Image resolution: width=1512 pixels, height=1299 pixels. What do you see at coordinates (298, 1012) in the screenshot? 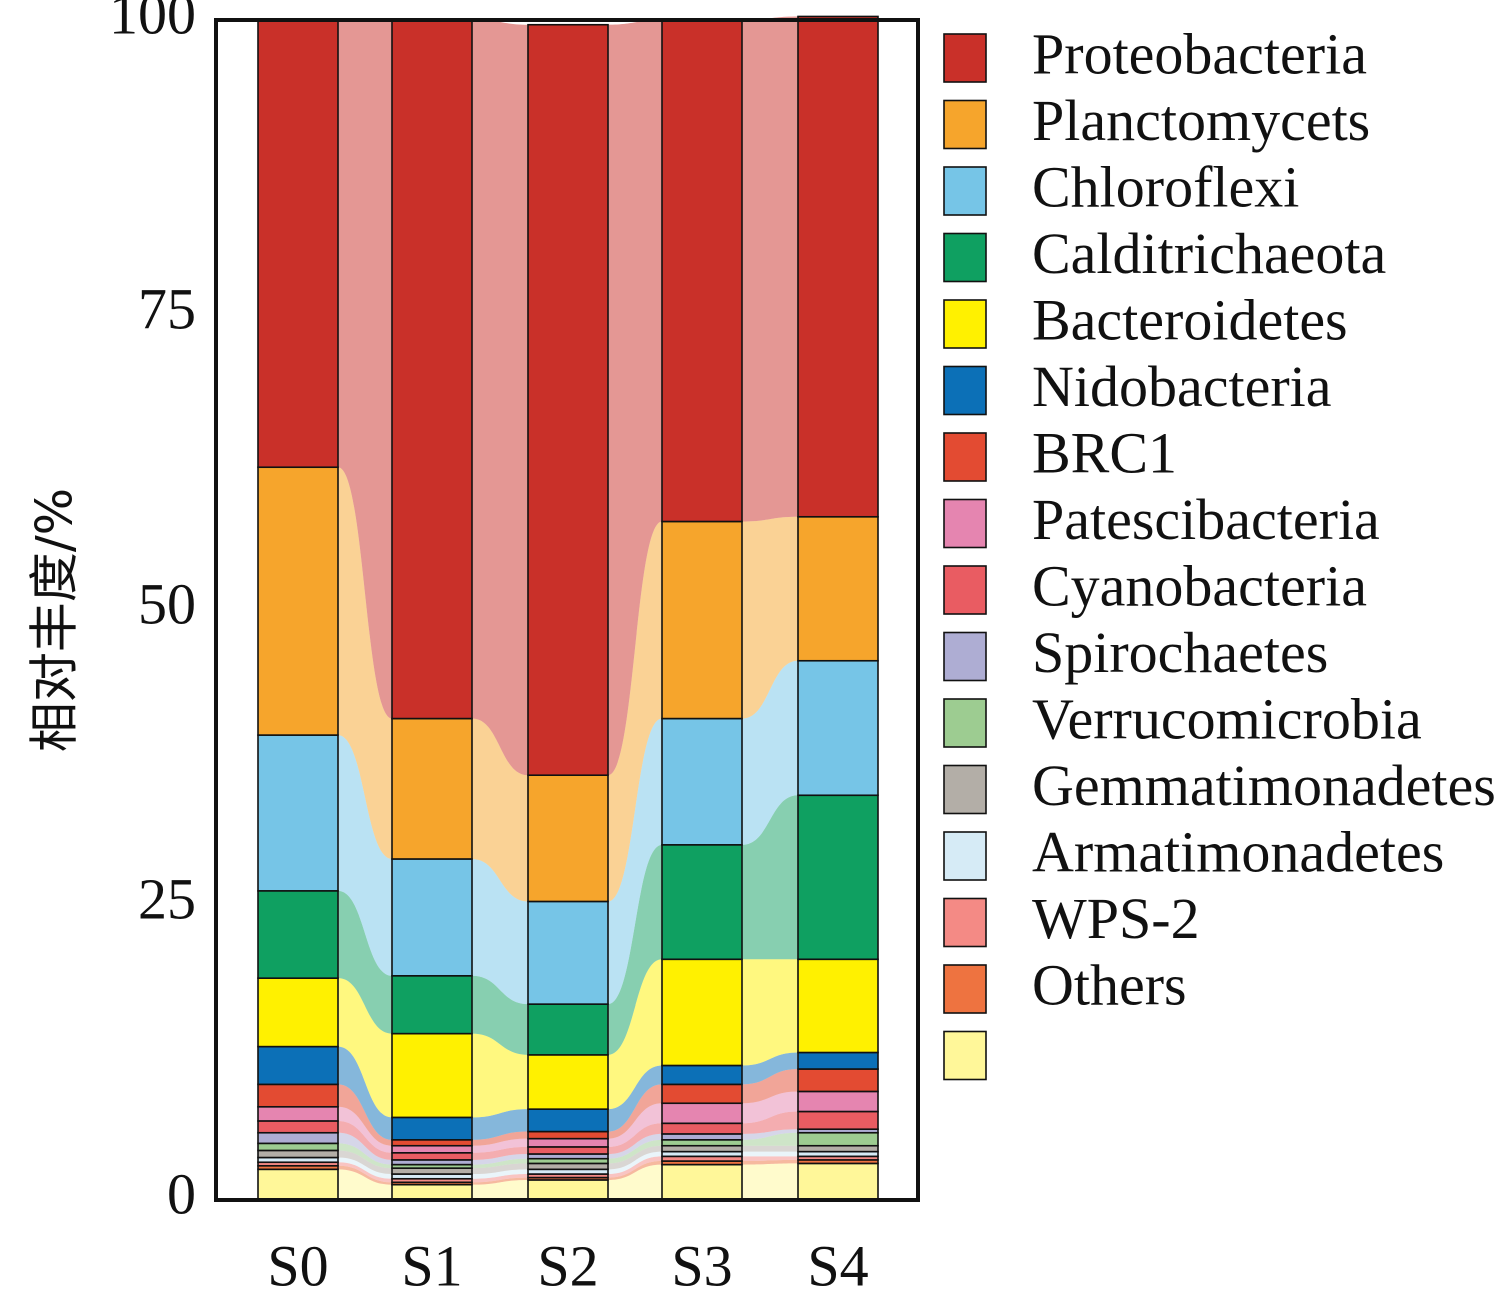
I see `bar-segment-s0-bacteroidetes` at bounding box center [298, 1012].